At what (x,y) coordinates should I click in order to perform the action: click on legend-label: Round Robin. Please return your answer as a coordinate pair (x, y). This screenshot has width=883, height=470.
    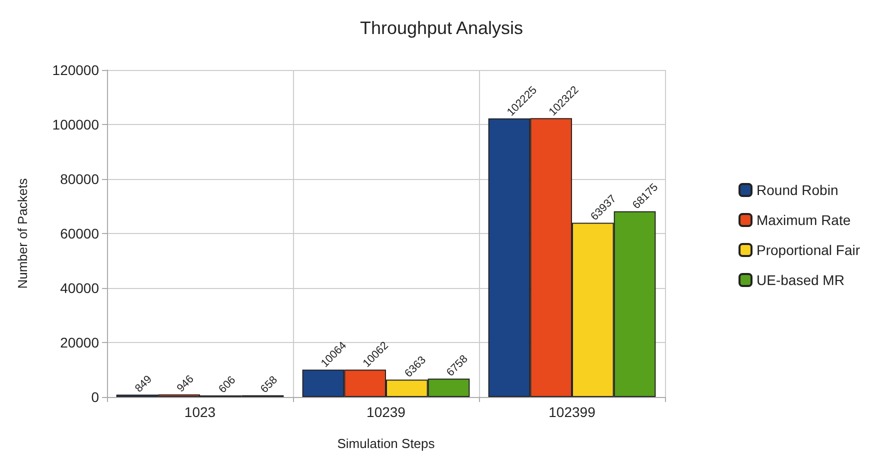
    Looking at the image, I should click on (797, 190).